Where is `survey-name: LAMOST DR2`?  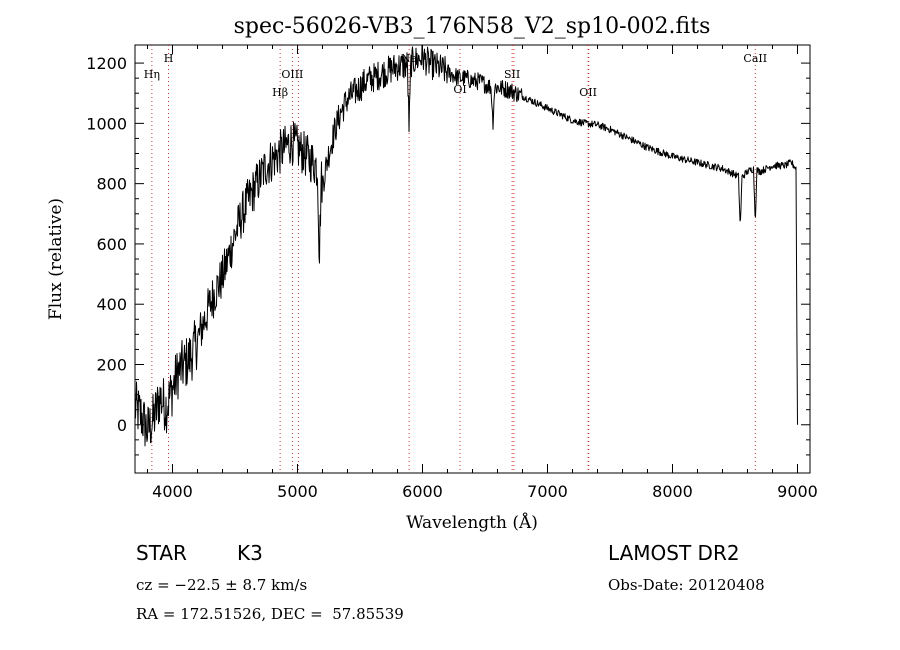
survey-name: LAMOST DR2 is located at coordinates (674, 553).